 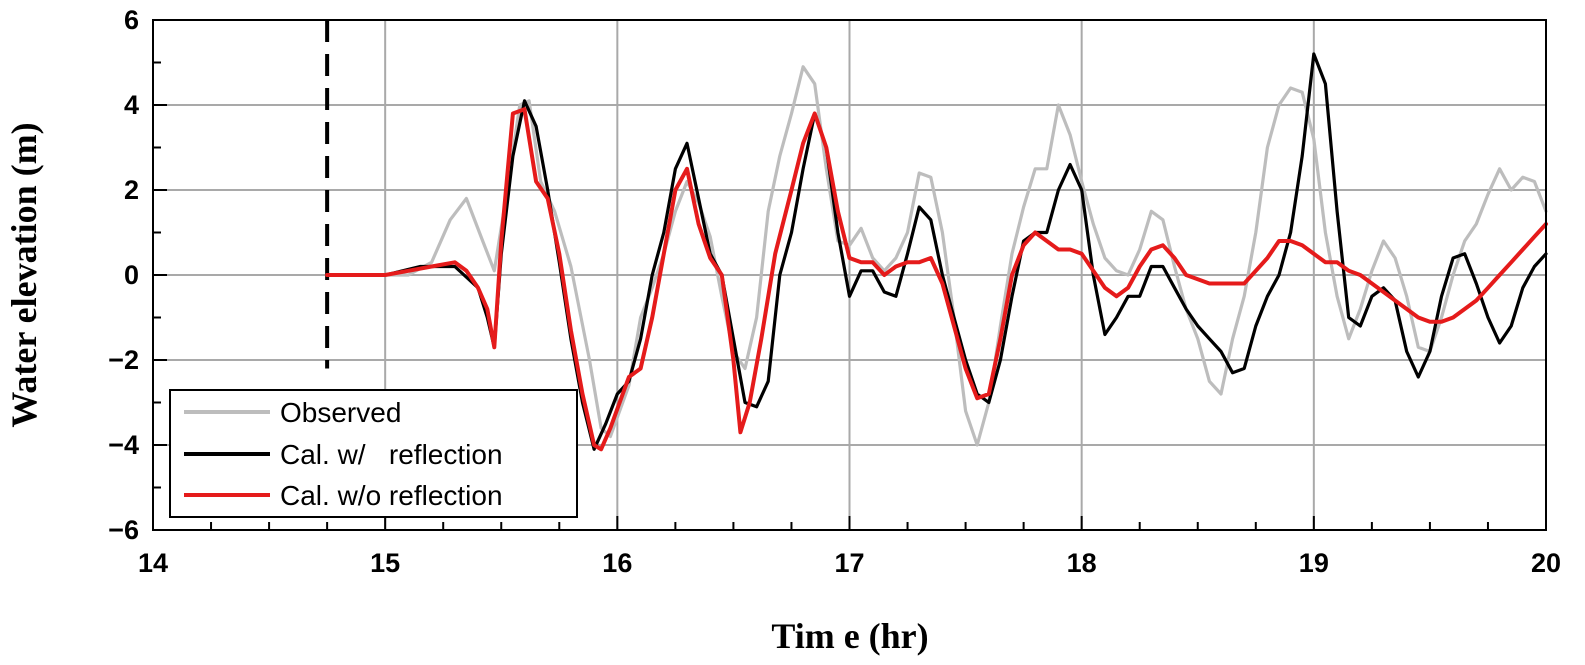 What do you see at coordinates (123, 445) in the screenshot?
I see `y-tick-label: −4` at bounding box center [123, 445].